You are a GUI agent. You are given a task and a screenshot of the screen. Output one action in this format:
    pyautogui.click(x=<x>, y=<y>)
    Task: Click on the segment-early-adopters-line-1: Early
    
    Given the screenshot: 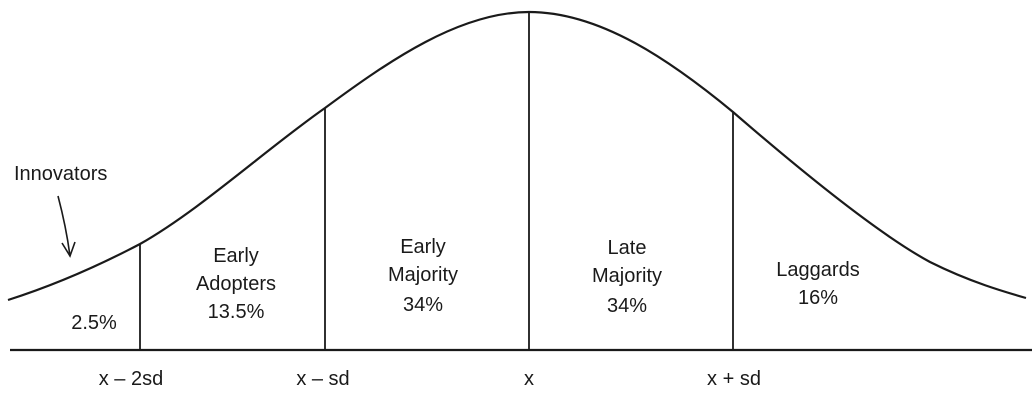 What is the action you would take?
    pyautogui.click(x=236, y=256)
    